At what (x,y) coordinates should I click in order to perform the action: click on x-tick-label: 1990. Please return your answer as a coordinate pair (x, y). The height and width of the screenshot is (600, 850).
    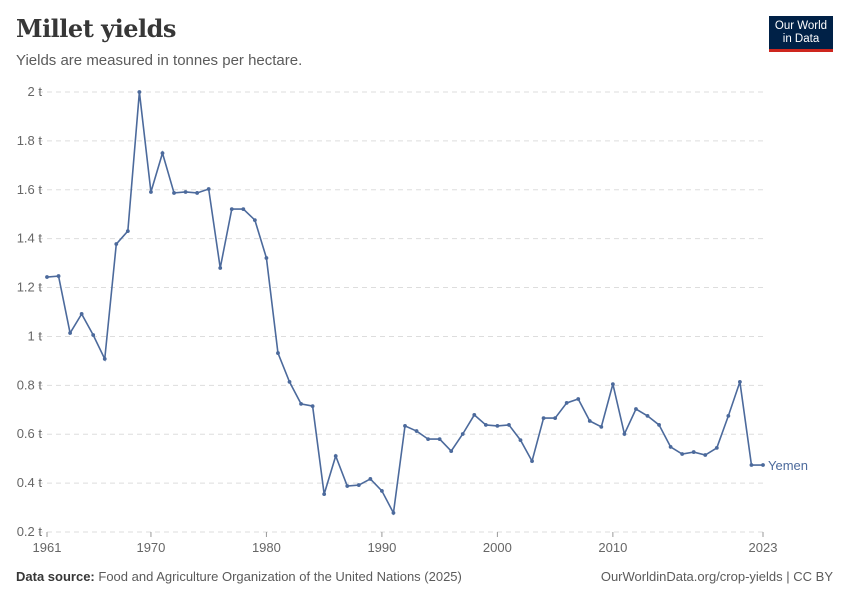
    Looking at the image, I should click on (381, 547).